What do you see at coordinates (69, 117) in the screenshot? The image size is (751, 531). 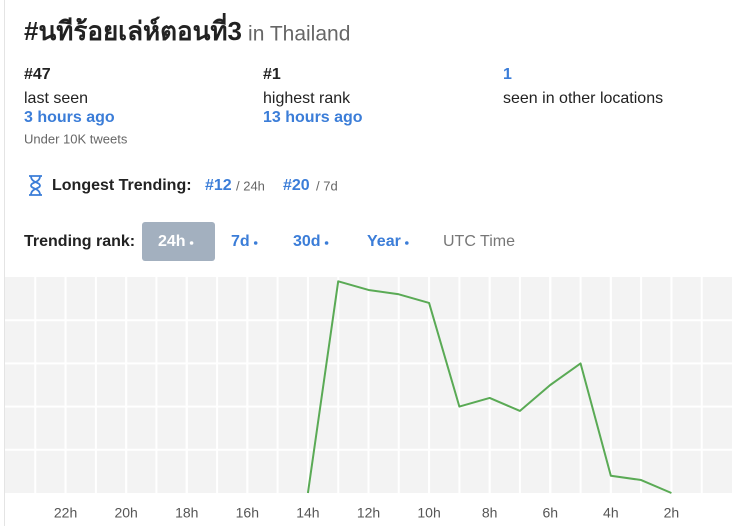 I see `stat-time: 3 hours ago` at bounding box center [69, 117].